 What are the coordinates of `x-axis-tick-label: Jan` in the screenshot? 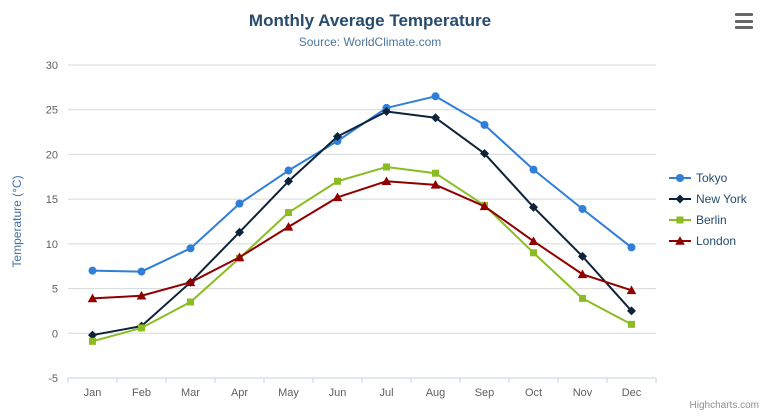 It's located at (93, 393).